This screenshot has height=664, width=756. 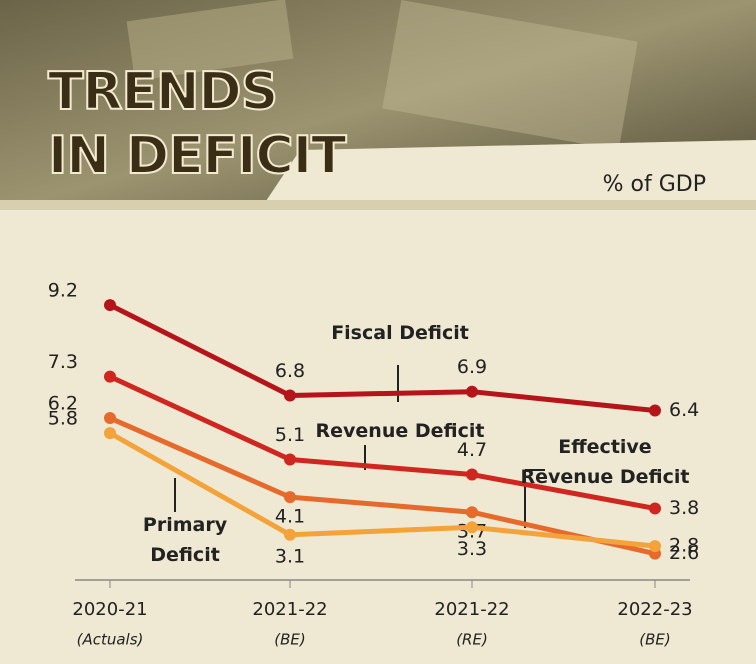 What do you see at coordinates (472, 640) in the screenshot?
I see `x-tick-note: (RE)` at bounding box center [472, 640].